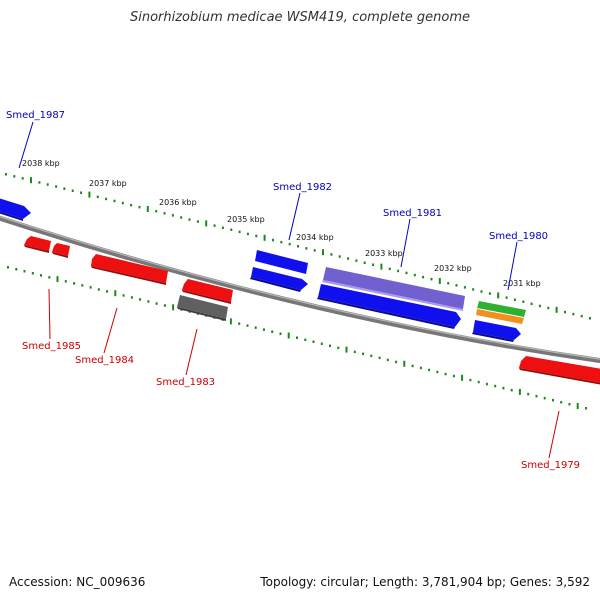 This screenshot has height=600, width=600. What do you see at coordinates (110, 330) in the screenshot?
I see `leader-smed-1984` at bounding box center [110, 330].